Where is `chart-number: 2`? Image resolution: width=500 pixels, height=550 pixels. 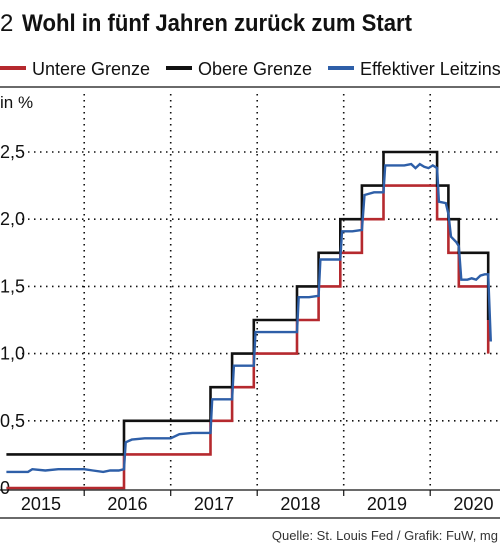 chart-number: 2 is located at coordinates (6, 23).